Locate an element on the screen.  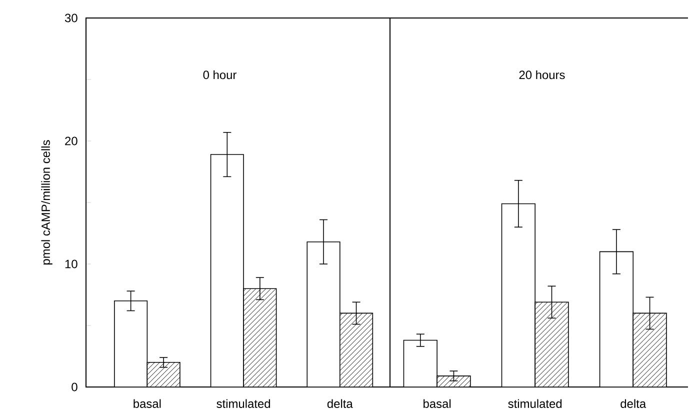
text: 20 hours is located at coordinates (542, 75).